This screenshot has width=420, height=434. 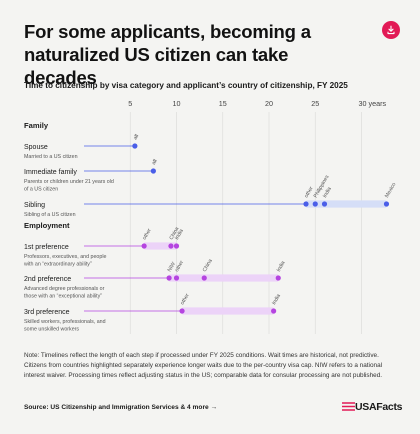 What do you see at coordinates (130, 103) in the screenshot?
I see `tick-label: 5` at bounding box center [130, 103].